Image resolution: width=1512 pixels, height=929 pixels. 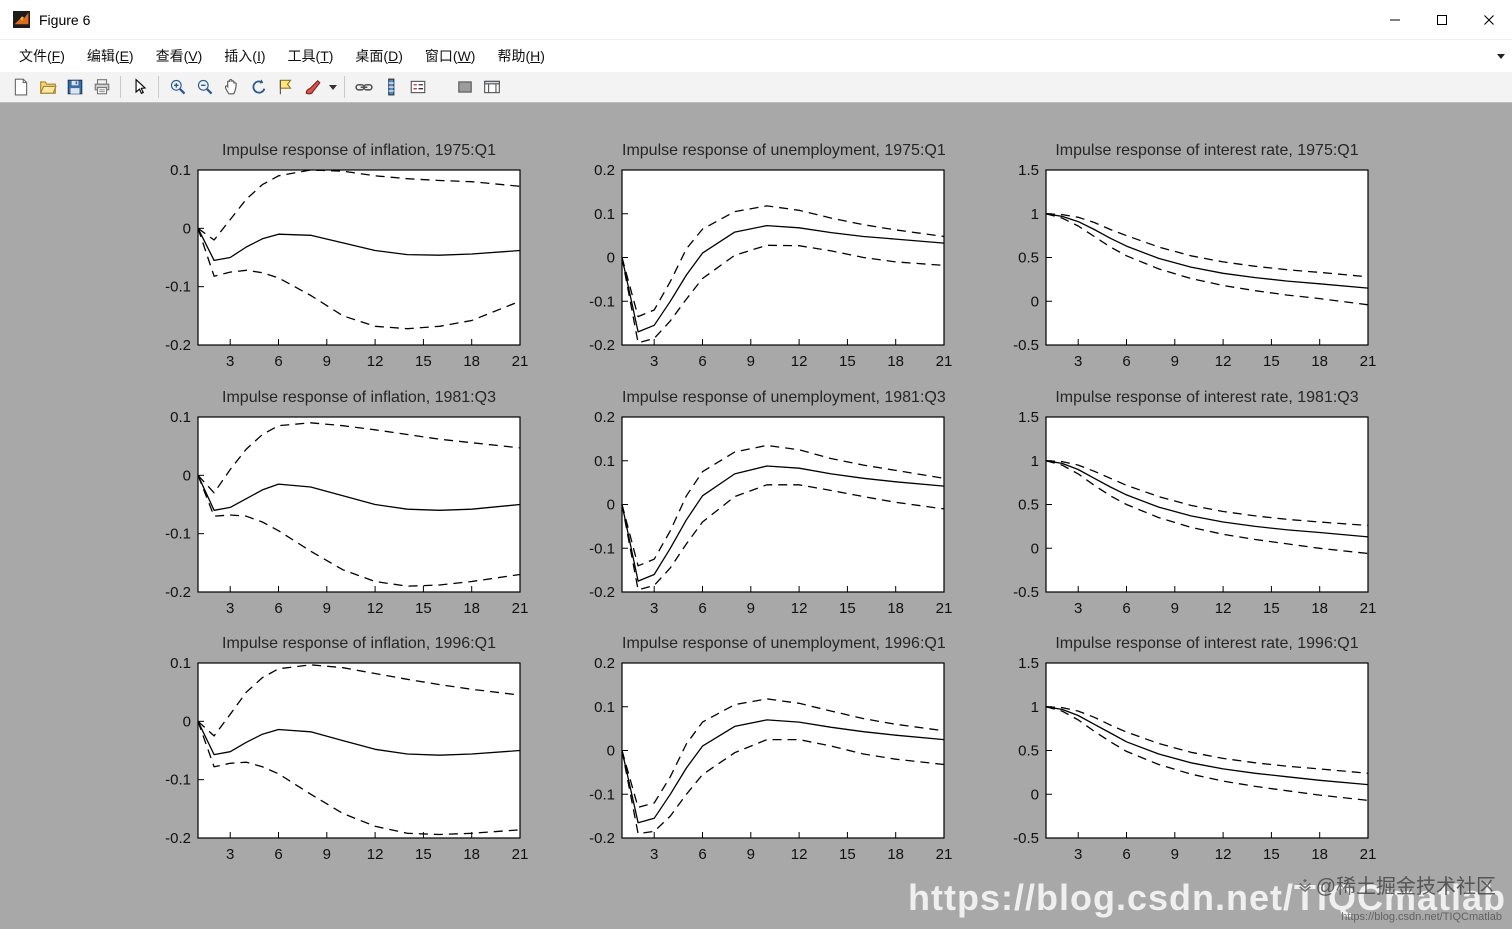 What do you see at coordinates (363, 87) in the screenshot?
I see `link-plot-icon` at bounding box center [363, 87].